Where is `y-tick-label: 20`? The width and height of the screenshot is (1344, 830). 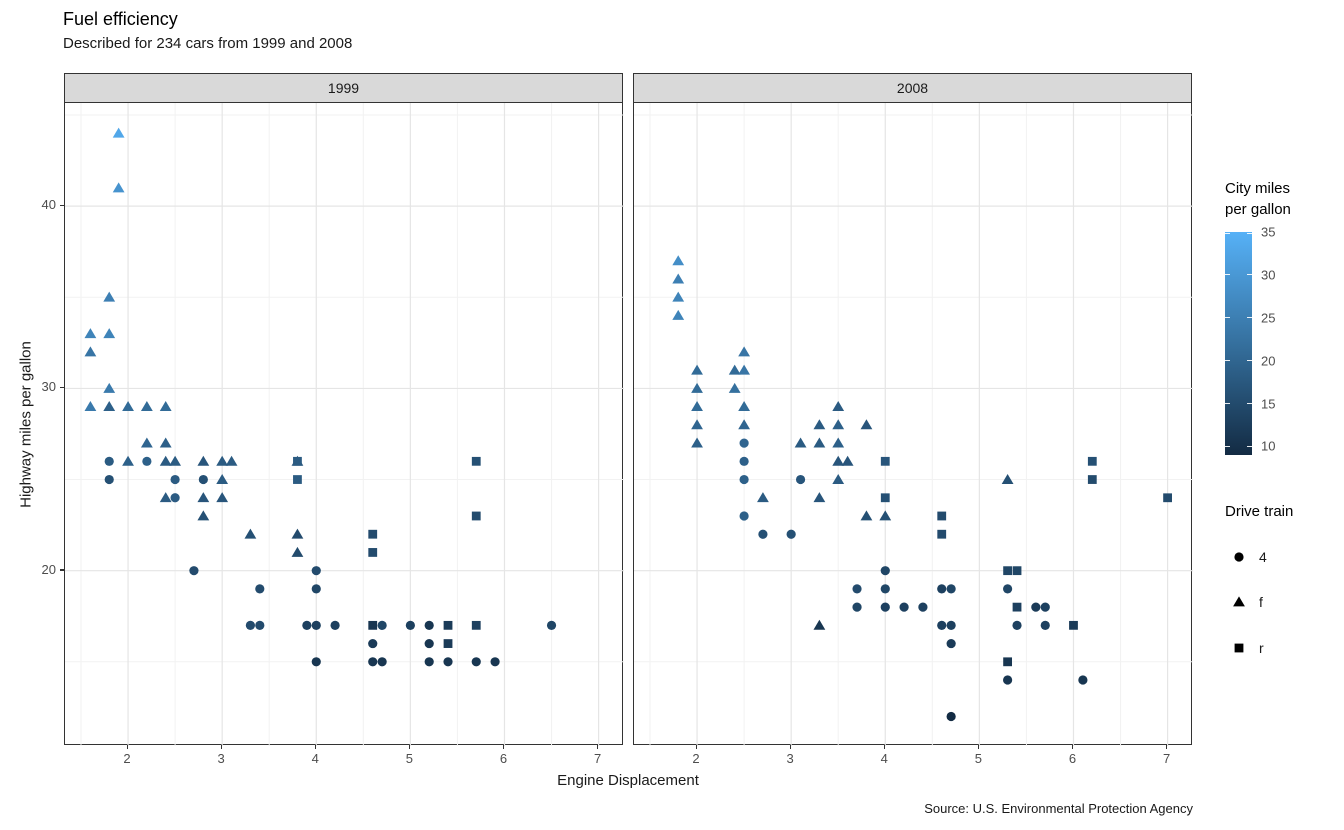 y-tick-label: 20 is located at coordinates (48, 569).